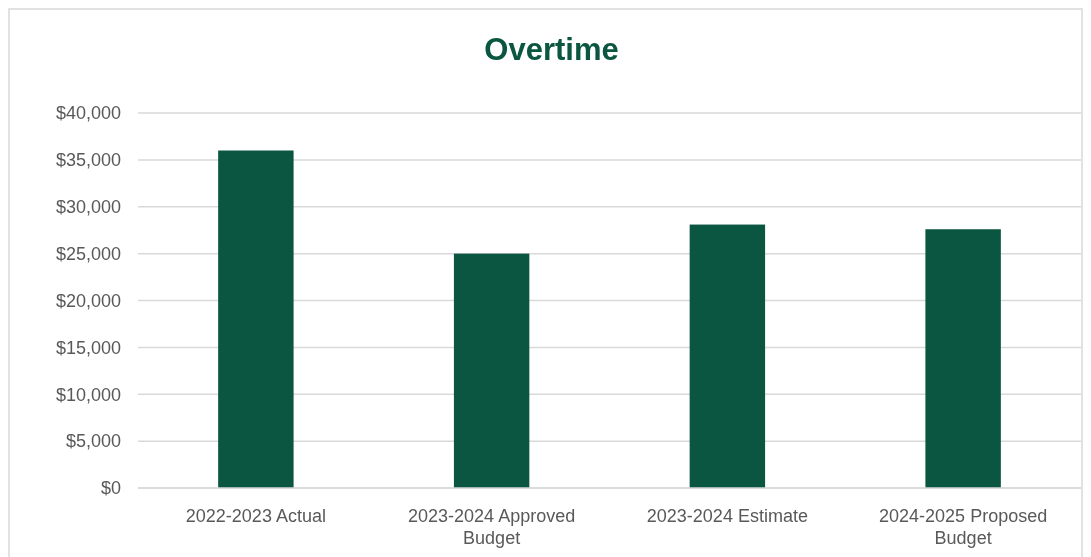  What do you see at coordinates (88, 160) in the screenshot?
I see `y-tick-label: $35,000` at bounding box center [88, 160].